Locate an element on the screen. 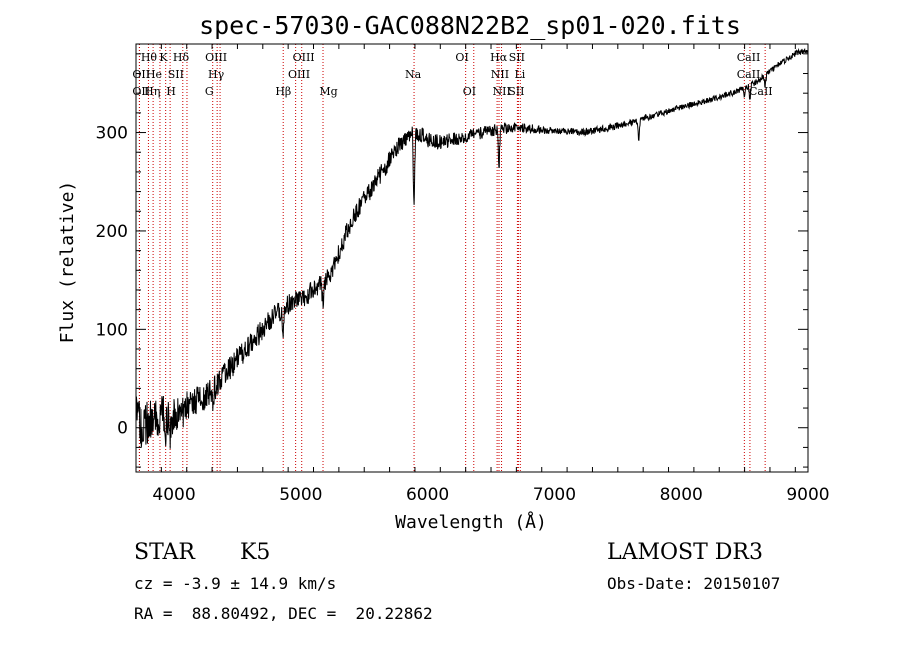 This screenshot has height=649, width=900. line-label: K is located at coordinates (163, 57).